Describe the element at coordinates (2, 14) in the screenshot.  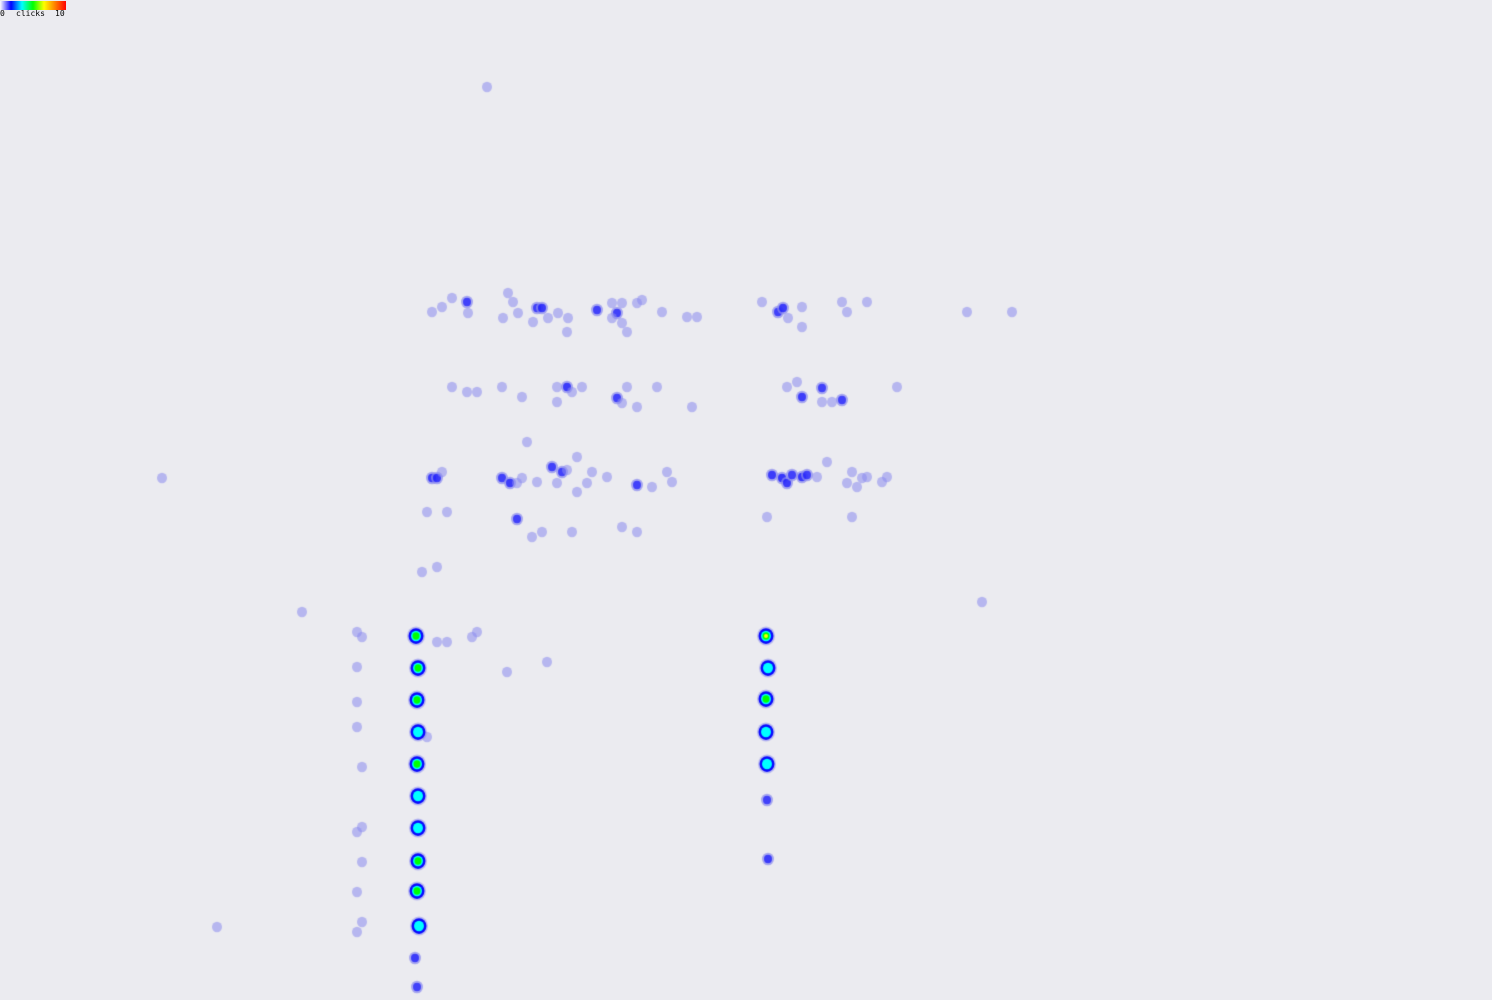
I see `legend-min-label: 0` at that location.